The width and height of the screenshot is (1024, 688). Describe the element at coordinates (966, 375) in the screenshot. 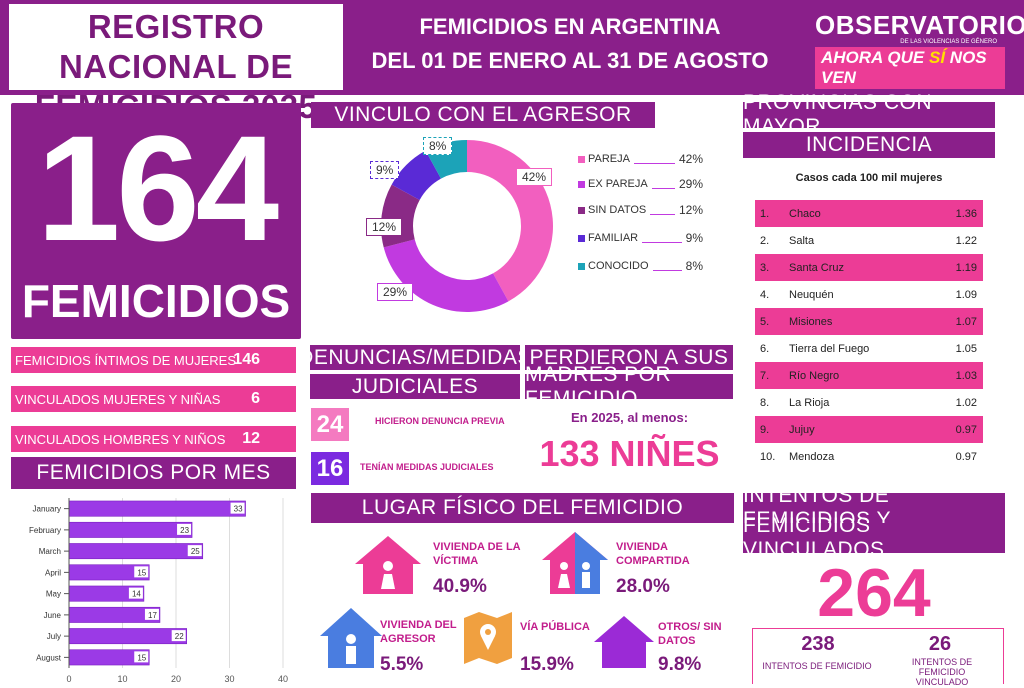

I see `row-value: 1.03` at that location.